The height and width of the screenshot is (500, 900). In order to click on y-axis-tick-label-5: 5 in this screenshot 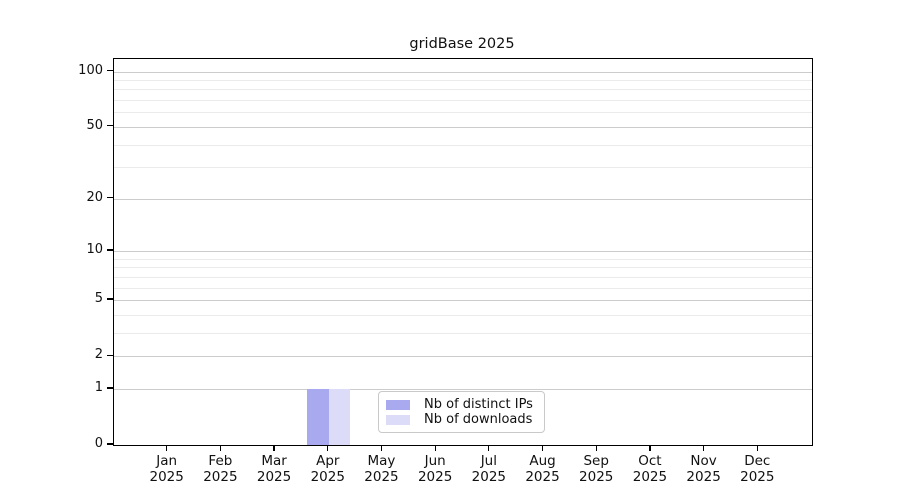, I will do `click(98, 299)`.